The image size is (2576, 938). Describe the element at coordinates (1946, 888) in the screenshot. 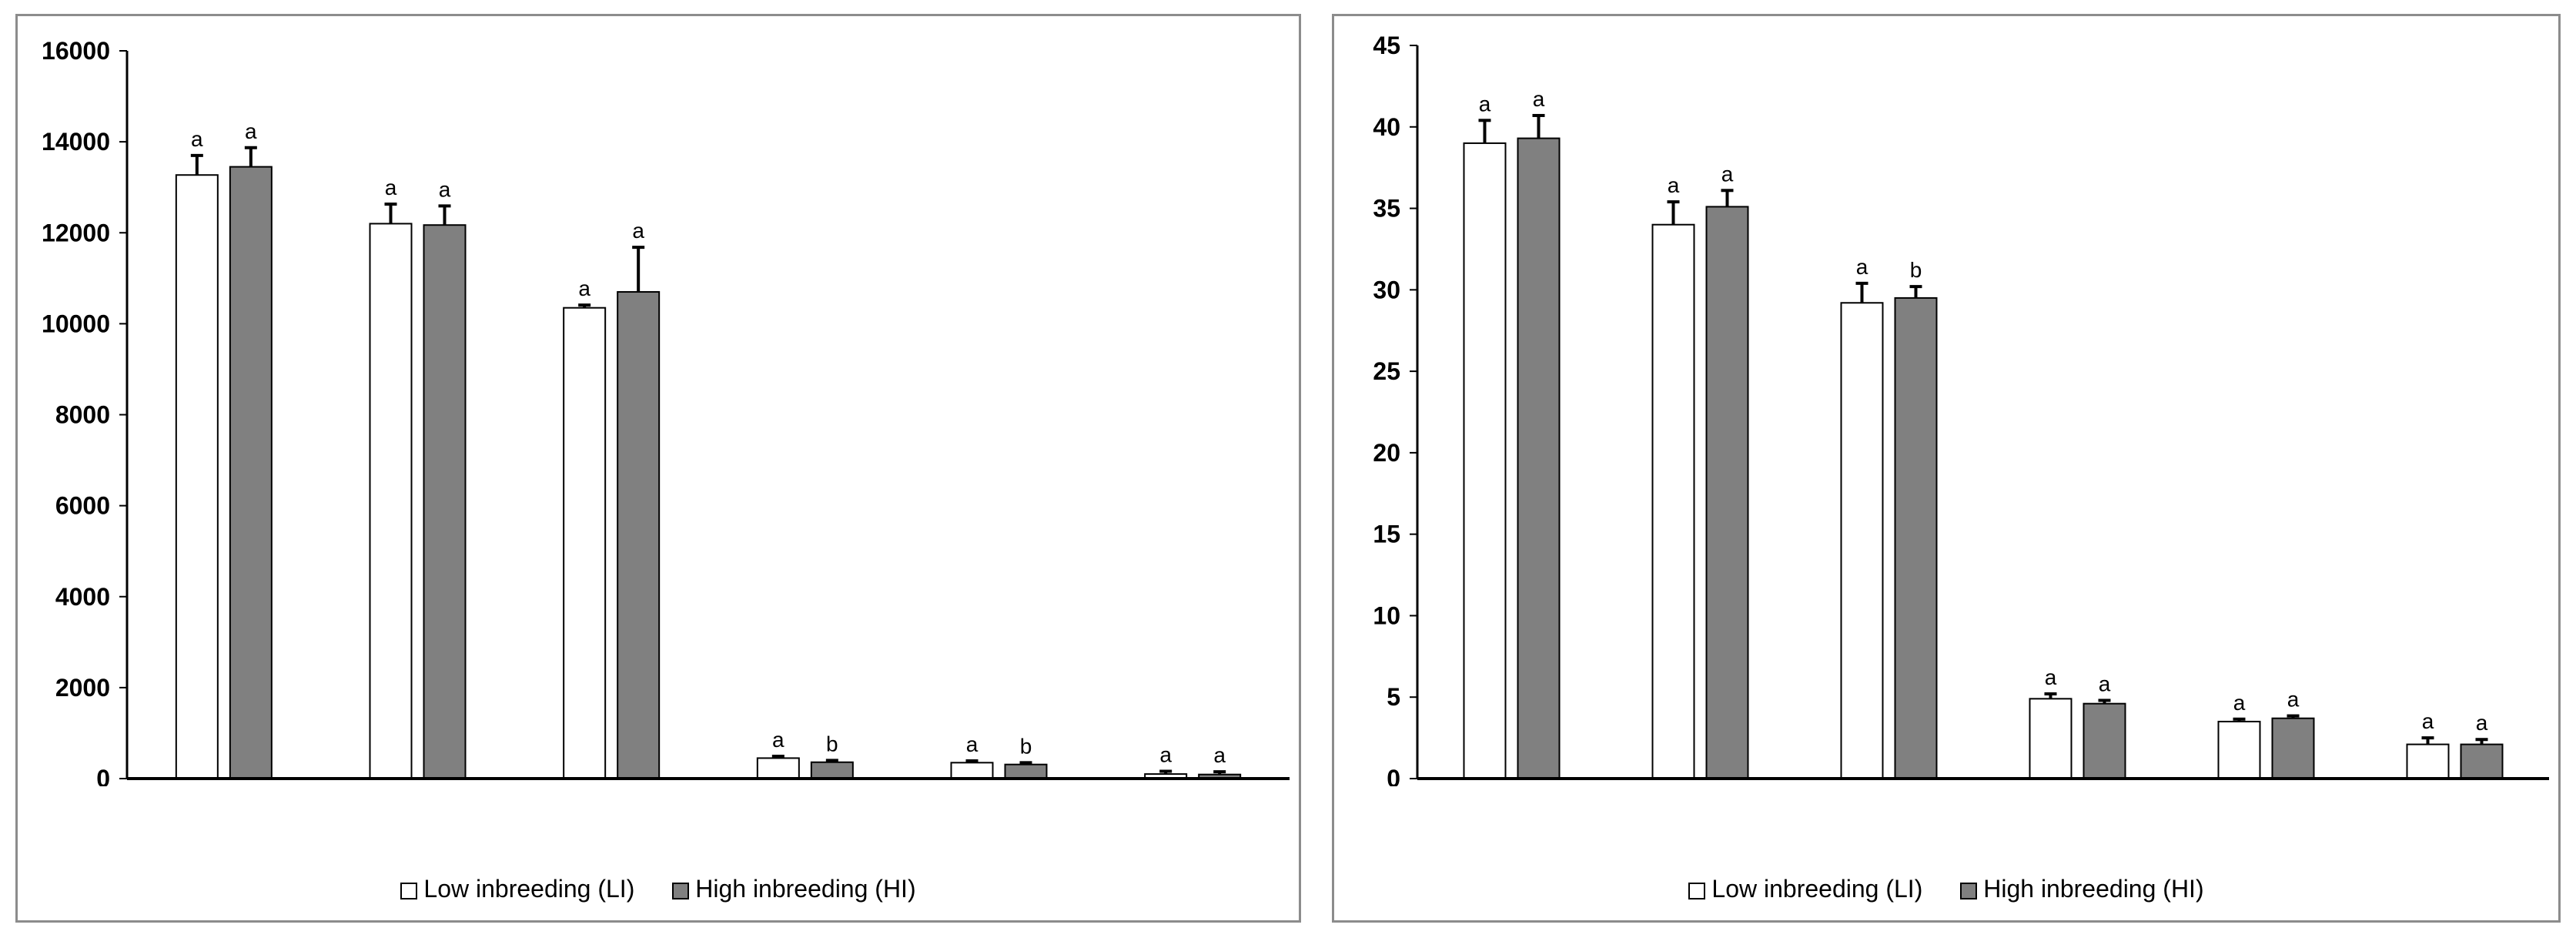

I see `legend-right: Low inbreeding (LI) High inbreeding (HI)` at that location.